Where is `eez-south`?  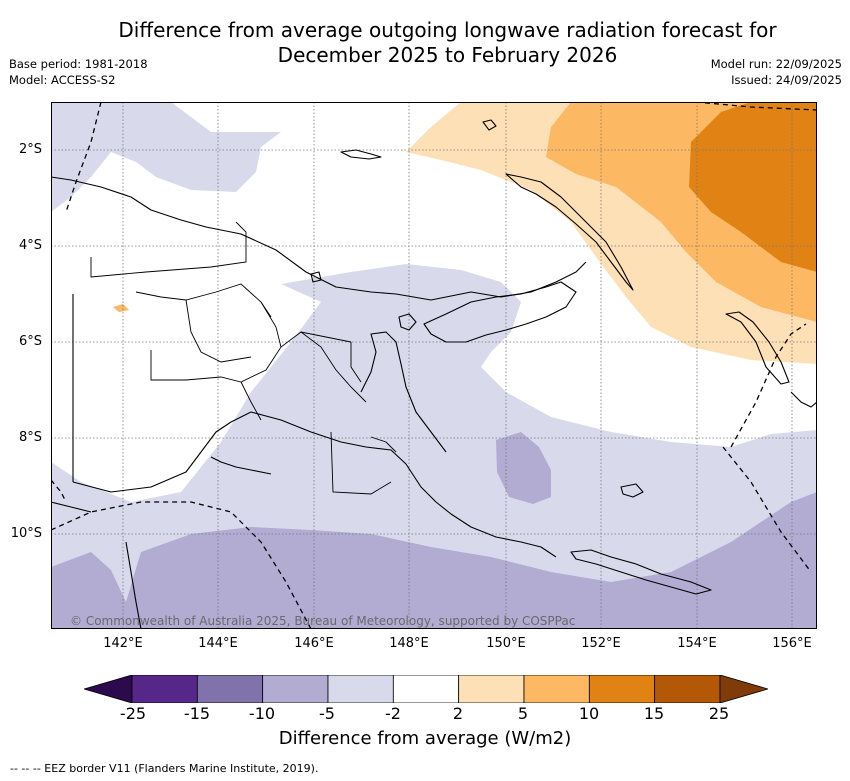
eez-south is located at coordinates (181, 565).